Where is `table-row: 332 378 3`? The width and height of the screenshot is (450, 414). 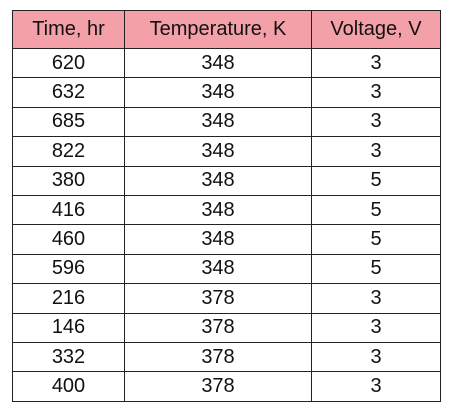
table-row: 332 378 3 is located at coordinates (226, 357).